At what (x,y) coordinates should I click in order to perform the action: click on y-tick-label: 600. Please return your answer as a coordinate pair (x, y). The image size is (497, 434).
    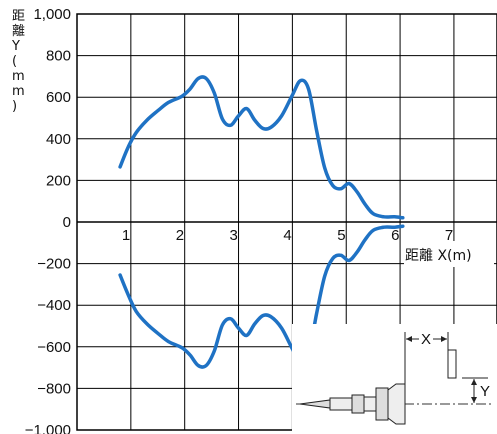
    Looking at the image, I should click on (58, 97).